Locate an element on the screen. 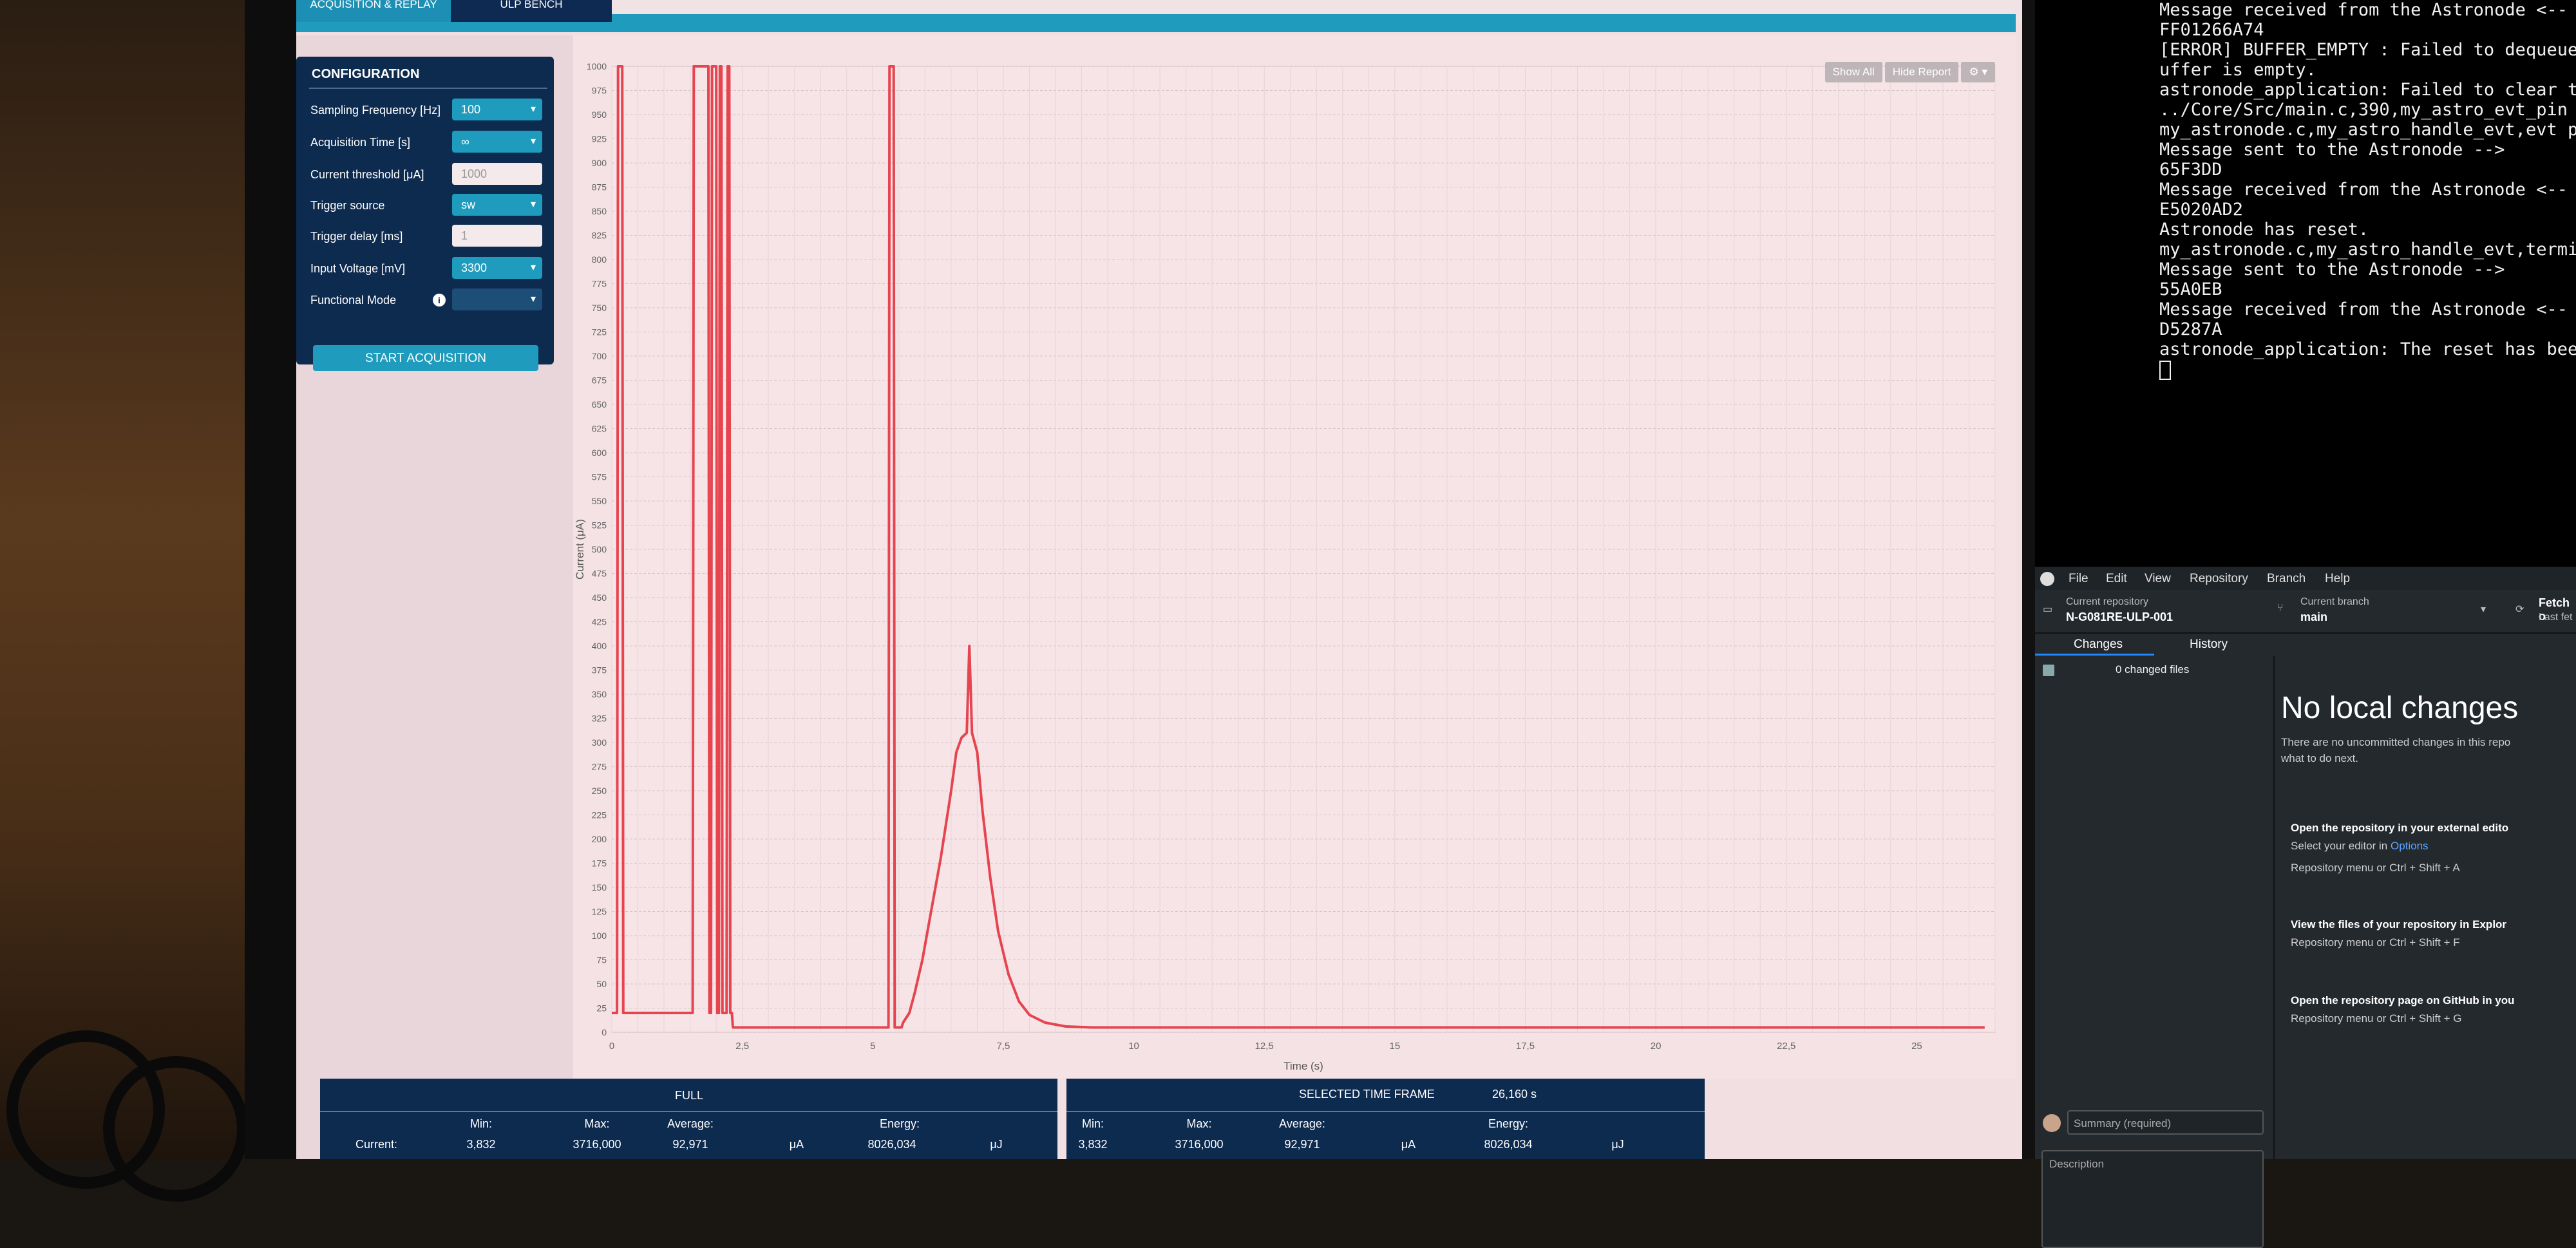 The width and height of the screenshot is (2576, 1248). settings-button: ⚙ ▾ is located at coordinates (1978, 72).